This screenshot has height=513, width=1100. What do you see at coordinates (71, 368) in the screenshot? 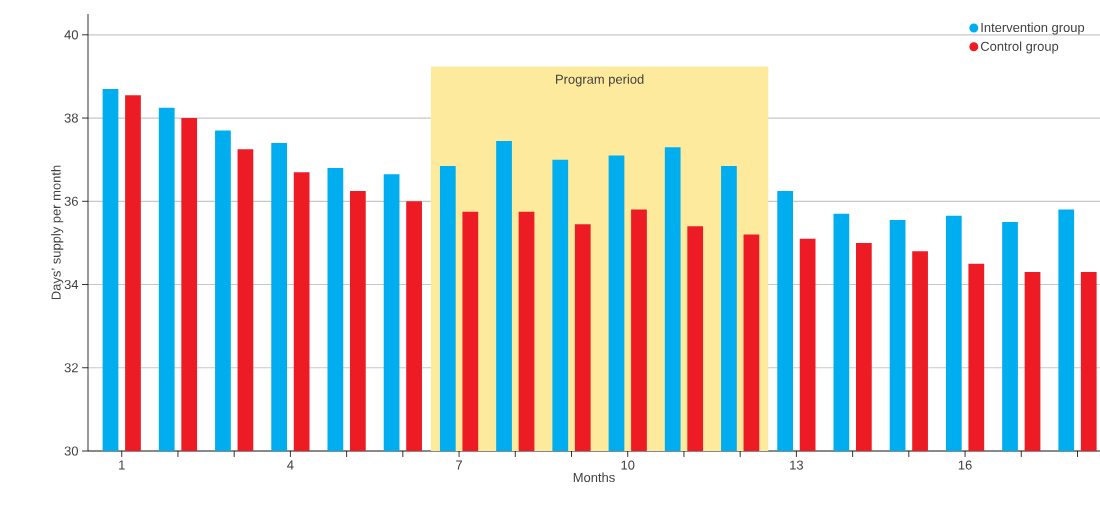
I see `y-tick-label: 32` at bounding box center [71, 368].